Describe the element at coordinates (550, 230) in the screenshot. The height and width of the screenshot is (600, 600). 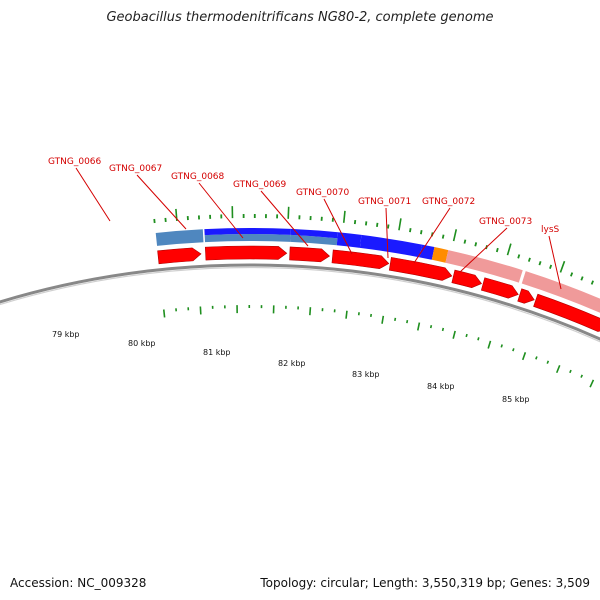
I see `gene-label-lyss: lysS` at that location.